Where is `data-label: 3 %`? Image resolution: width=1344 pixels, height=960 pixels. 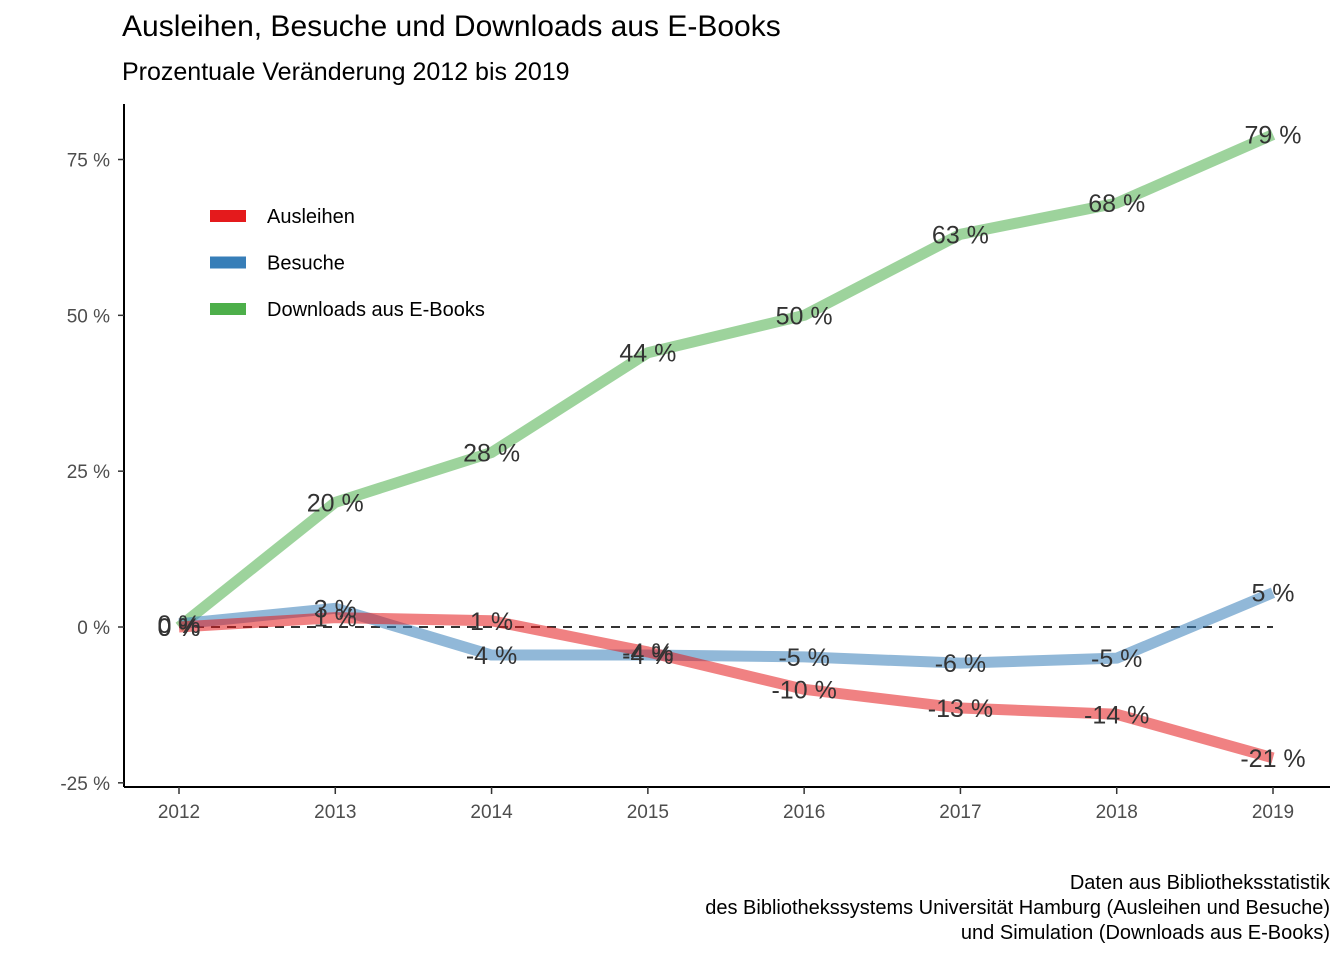 data-label: 3 % is located at coordinates (335, 609).